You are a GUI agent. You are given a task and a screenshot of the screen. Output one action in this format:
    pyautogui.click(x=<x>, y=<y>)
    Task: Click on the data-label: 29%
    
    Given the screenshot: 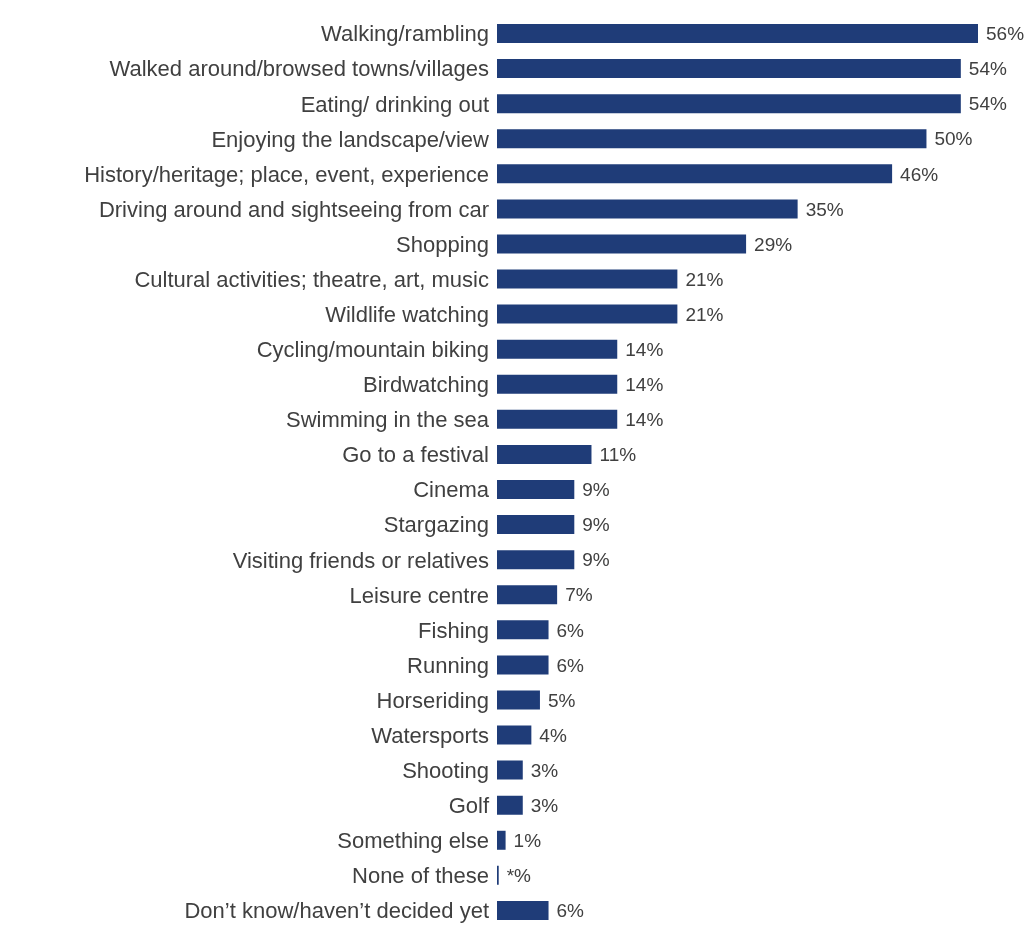 What is the action you would take?
    pyautogui.click(x=773, y=244)
    